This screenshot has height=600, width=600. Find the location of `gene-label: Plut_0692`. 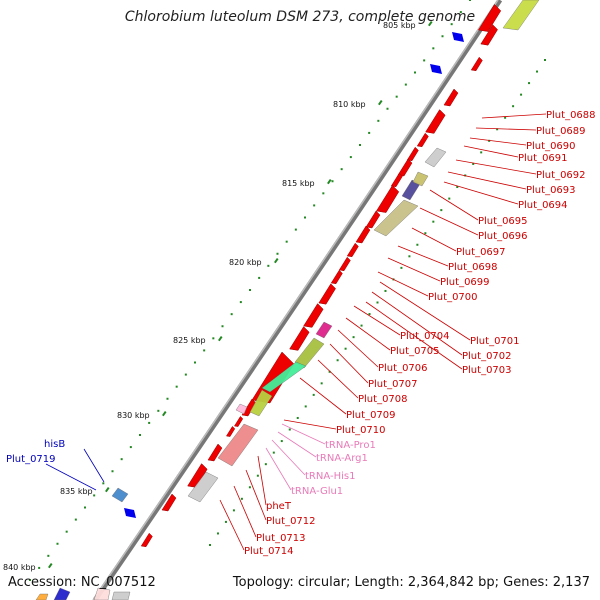

gene-label: Plut_0692 is located at coordinates (561, 175).